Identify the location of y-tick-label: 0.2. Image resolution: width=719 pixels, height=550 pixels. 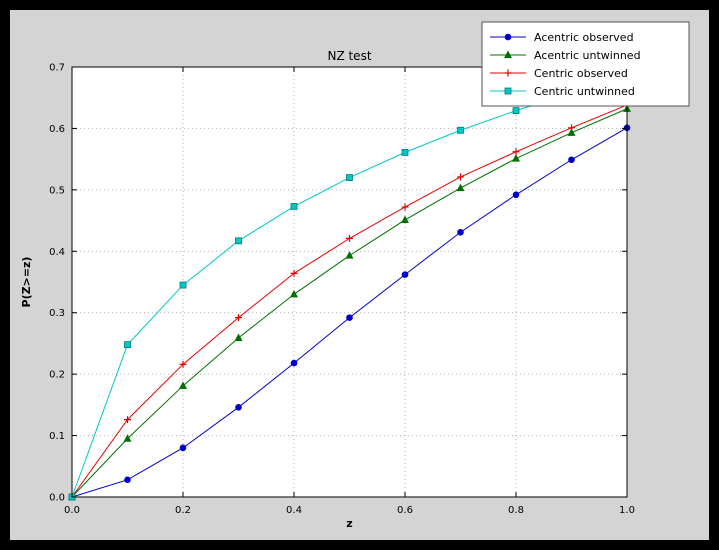
(57, 375).